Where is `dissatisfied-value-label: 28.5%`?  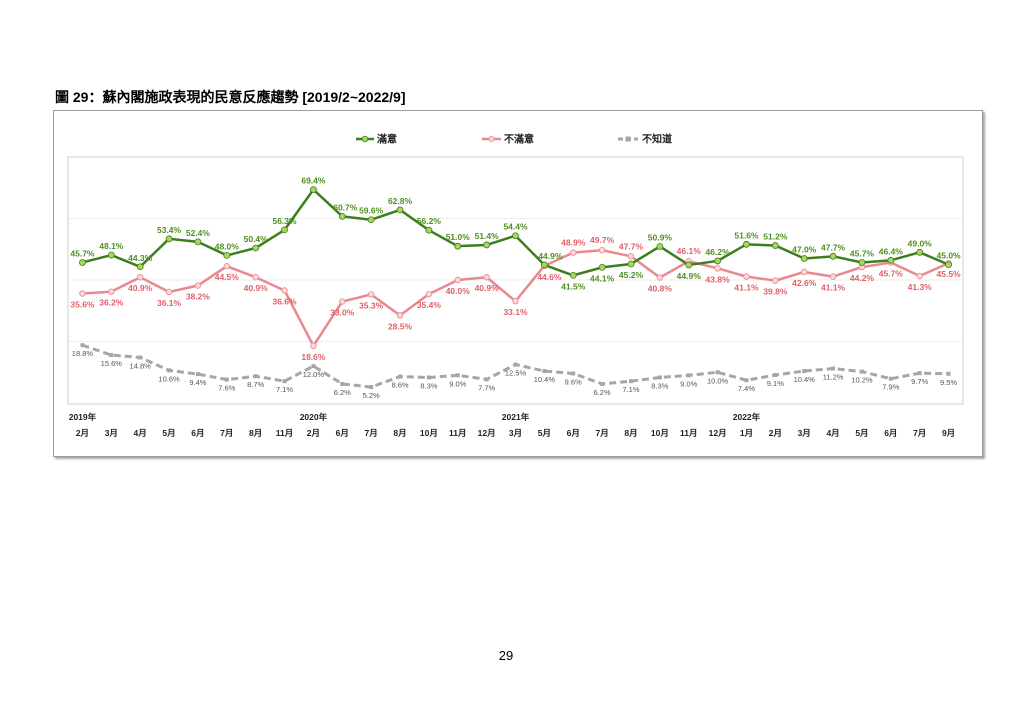
dissatisfied-value-label: 28.5% is located at coordinates (400, 326).